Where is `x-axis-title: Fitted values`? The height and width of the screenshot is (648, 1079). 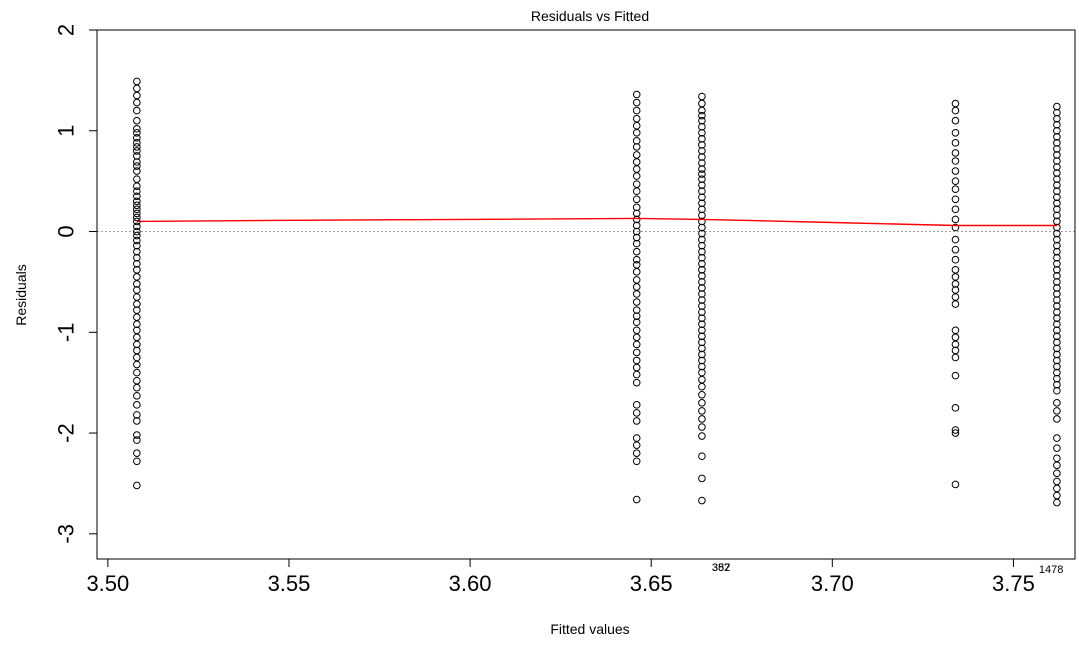
x-axis-title: Fitted values is located at coordinates (589, 629).